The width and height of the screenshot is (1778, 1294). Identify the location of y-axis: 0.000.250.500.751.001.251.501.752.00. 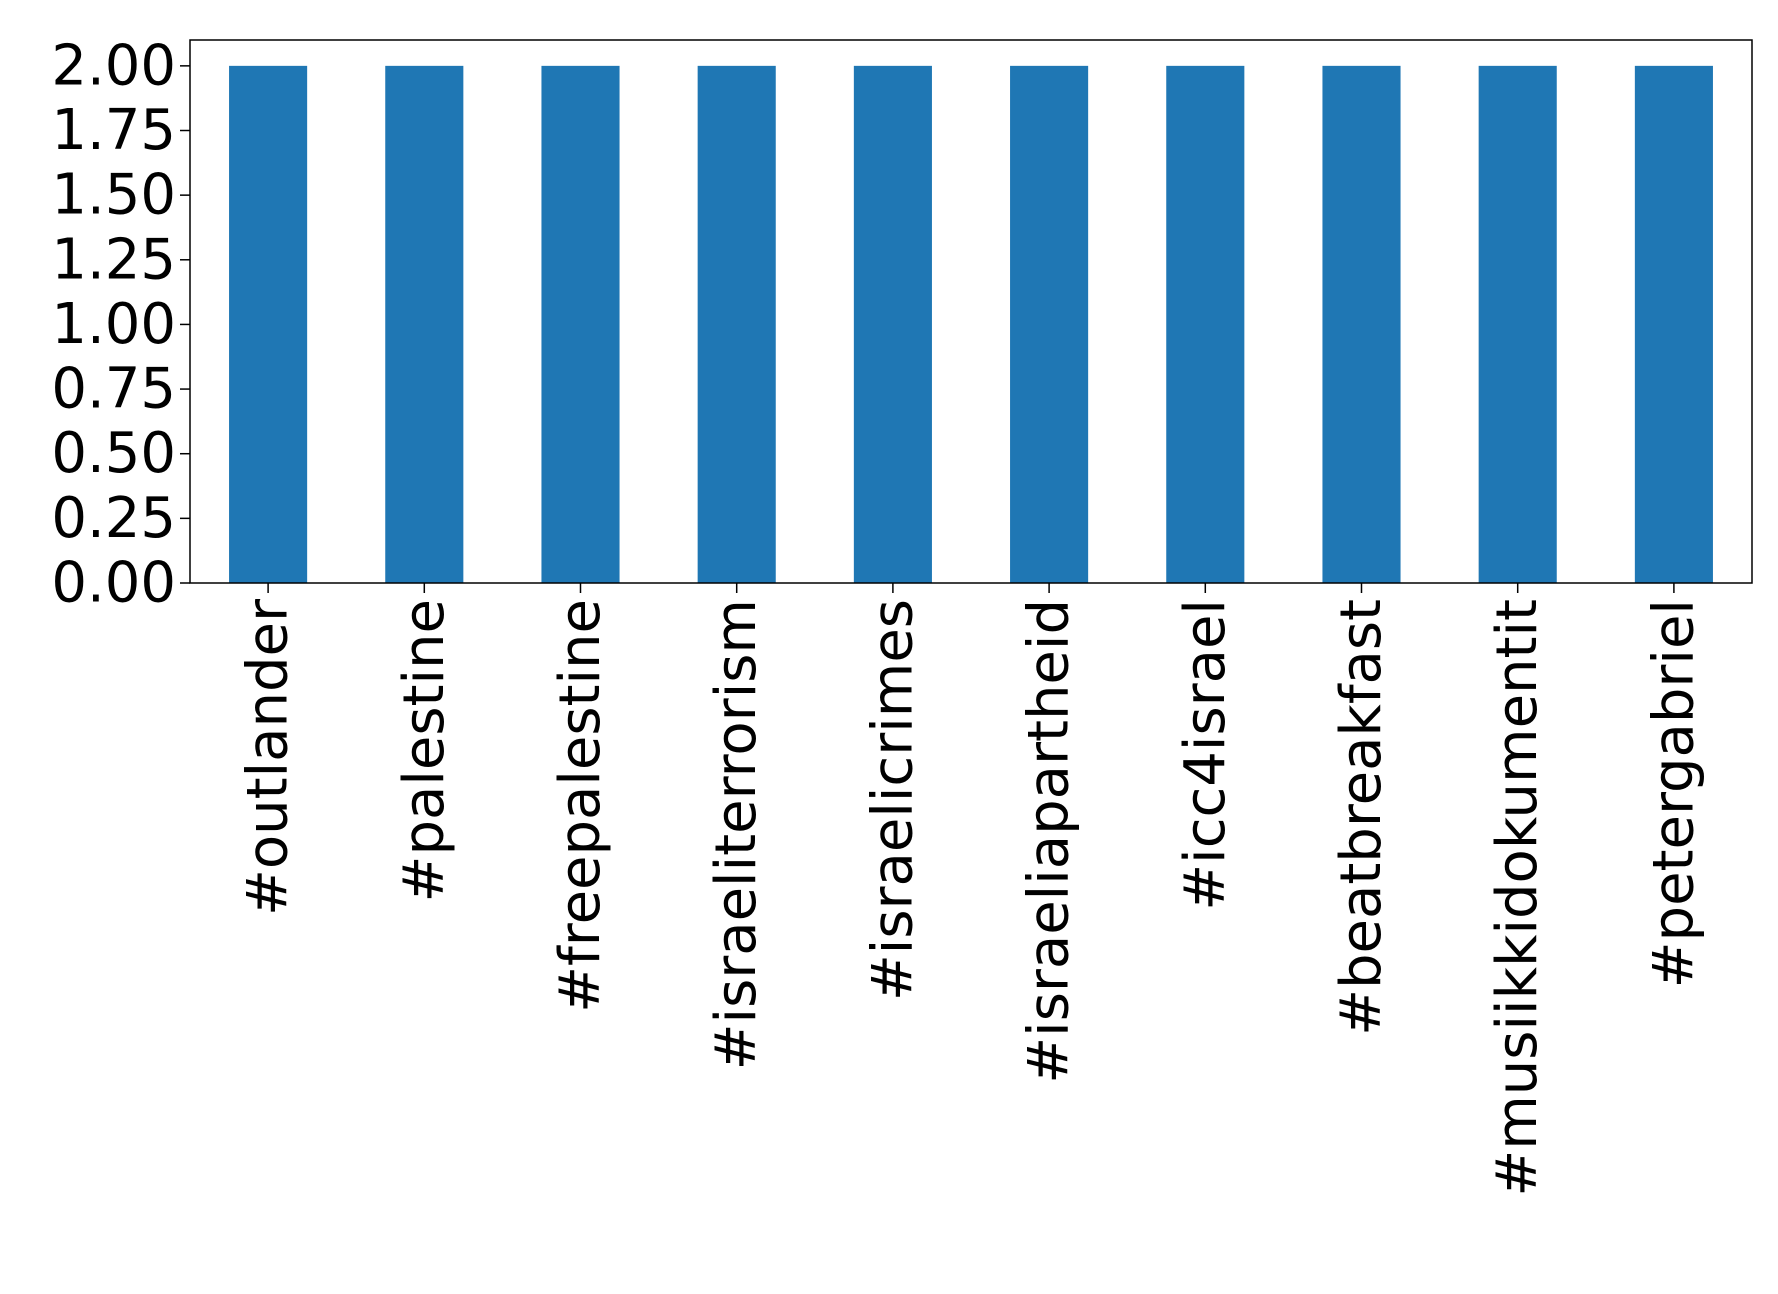
(120, 324).